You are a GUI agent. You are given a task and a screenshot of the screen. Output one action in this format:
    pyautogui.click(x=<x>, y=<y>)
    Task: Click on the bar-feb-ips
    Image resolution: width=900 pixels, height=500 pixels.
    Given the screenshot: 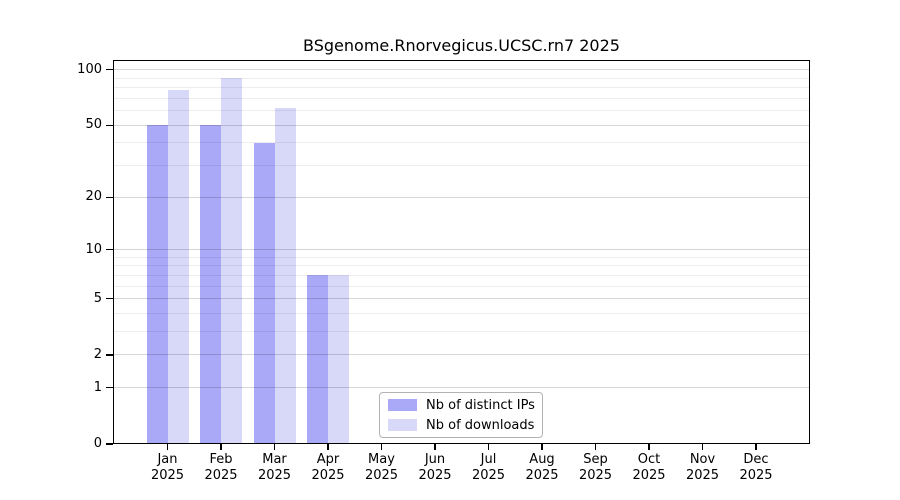 What is the action you would take?
    pyautogui.click(x=210, y=284)
    